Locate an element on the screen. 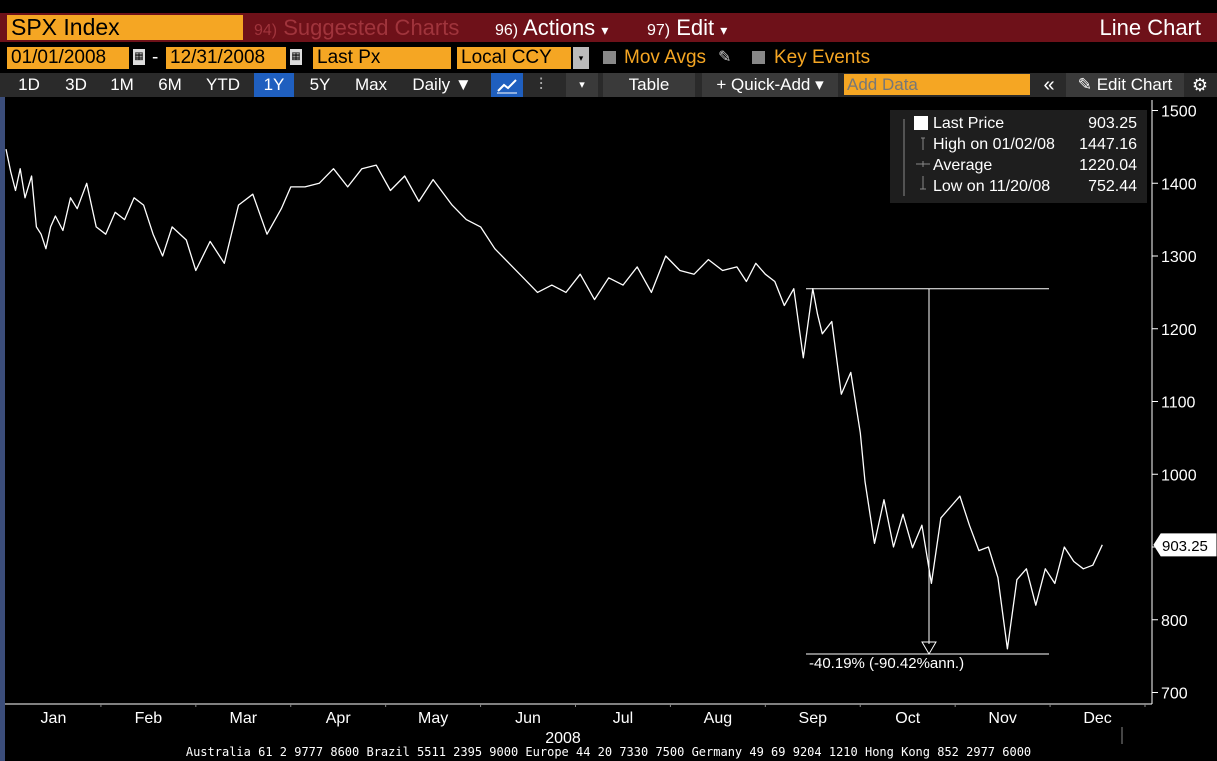  suggested-charts-menu: 94) Suggested Charts is located at coordinates (366, 27).